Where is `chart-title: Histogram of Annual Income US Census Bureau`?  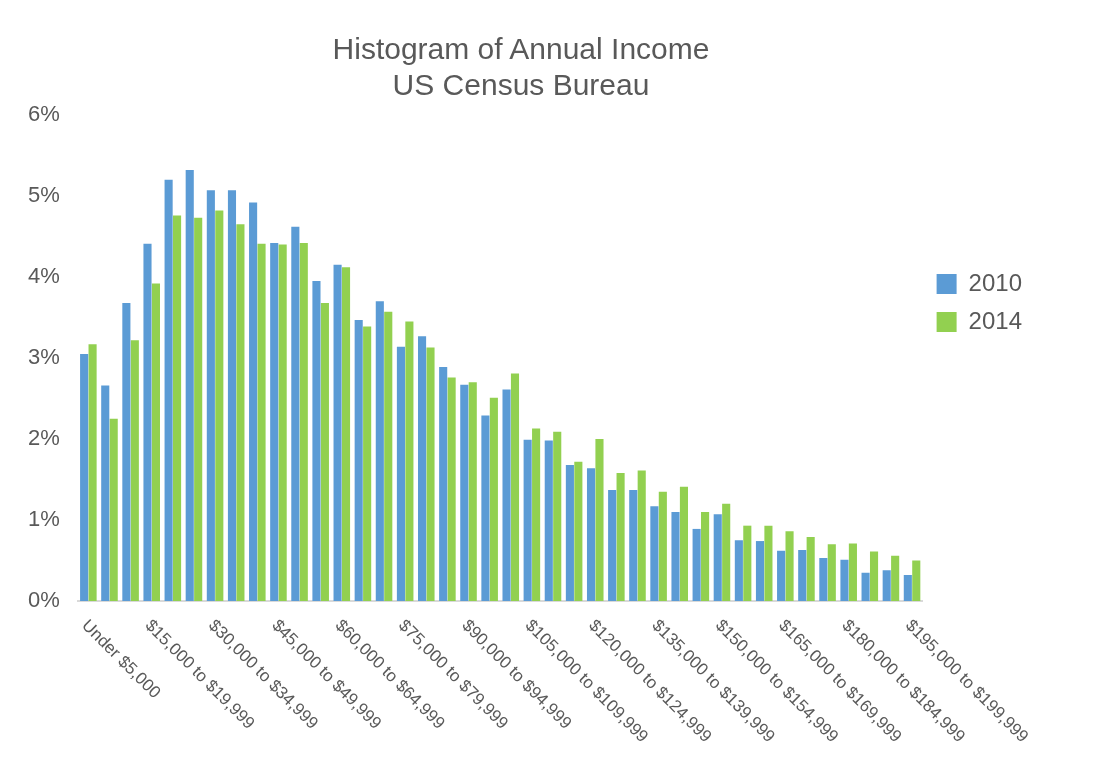
chart-title: Histogram of Annual Income US Census Bureau is located at coordinates (521, 67).